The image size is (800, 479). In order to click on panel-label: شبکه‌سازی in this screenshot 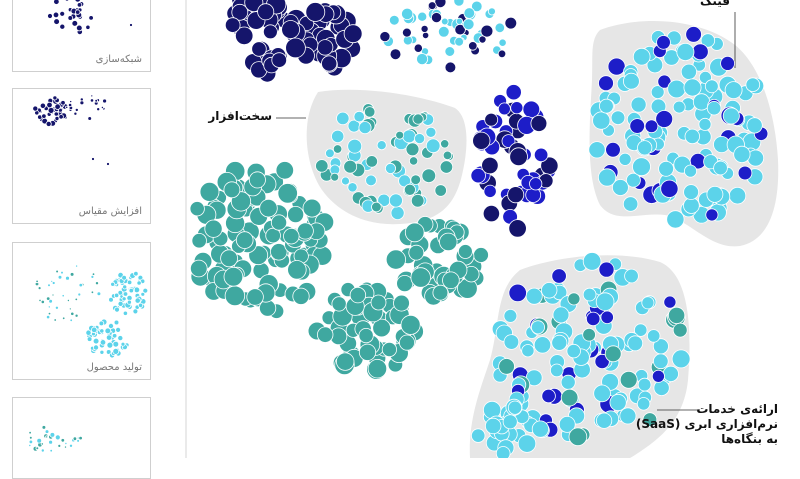, I will do `click(118, 59)`.